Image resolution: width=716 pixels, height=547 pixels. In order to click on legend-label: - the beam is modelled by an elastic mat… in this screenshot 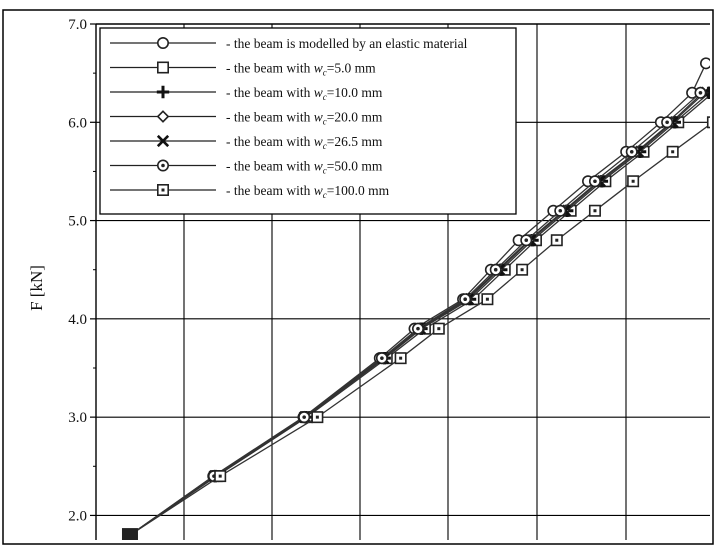, I will do `click(347, 43)`.